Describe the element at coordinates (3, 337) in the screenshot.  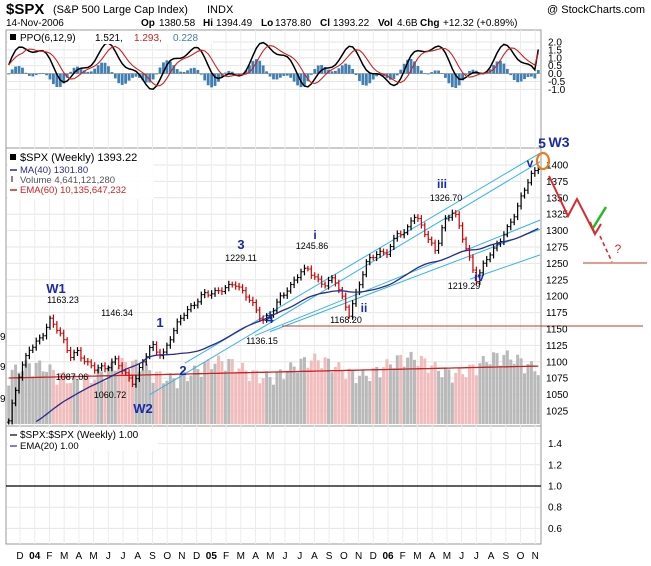
I see `left-edge-tick-1: 9` at that location.